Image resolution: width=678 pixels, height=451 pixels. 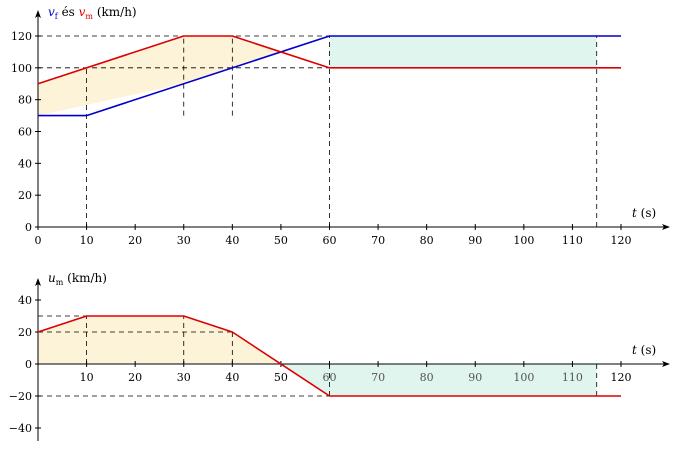 I want to click on y-axis-label: vf és vm (km/h), so click(x=92, y=13).